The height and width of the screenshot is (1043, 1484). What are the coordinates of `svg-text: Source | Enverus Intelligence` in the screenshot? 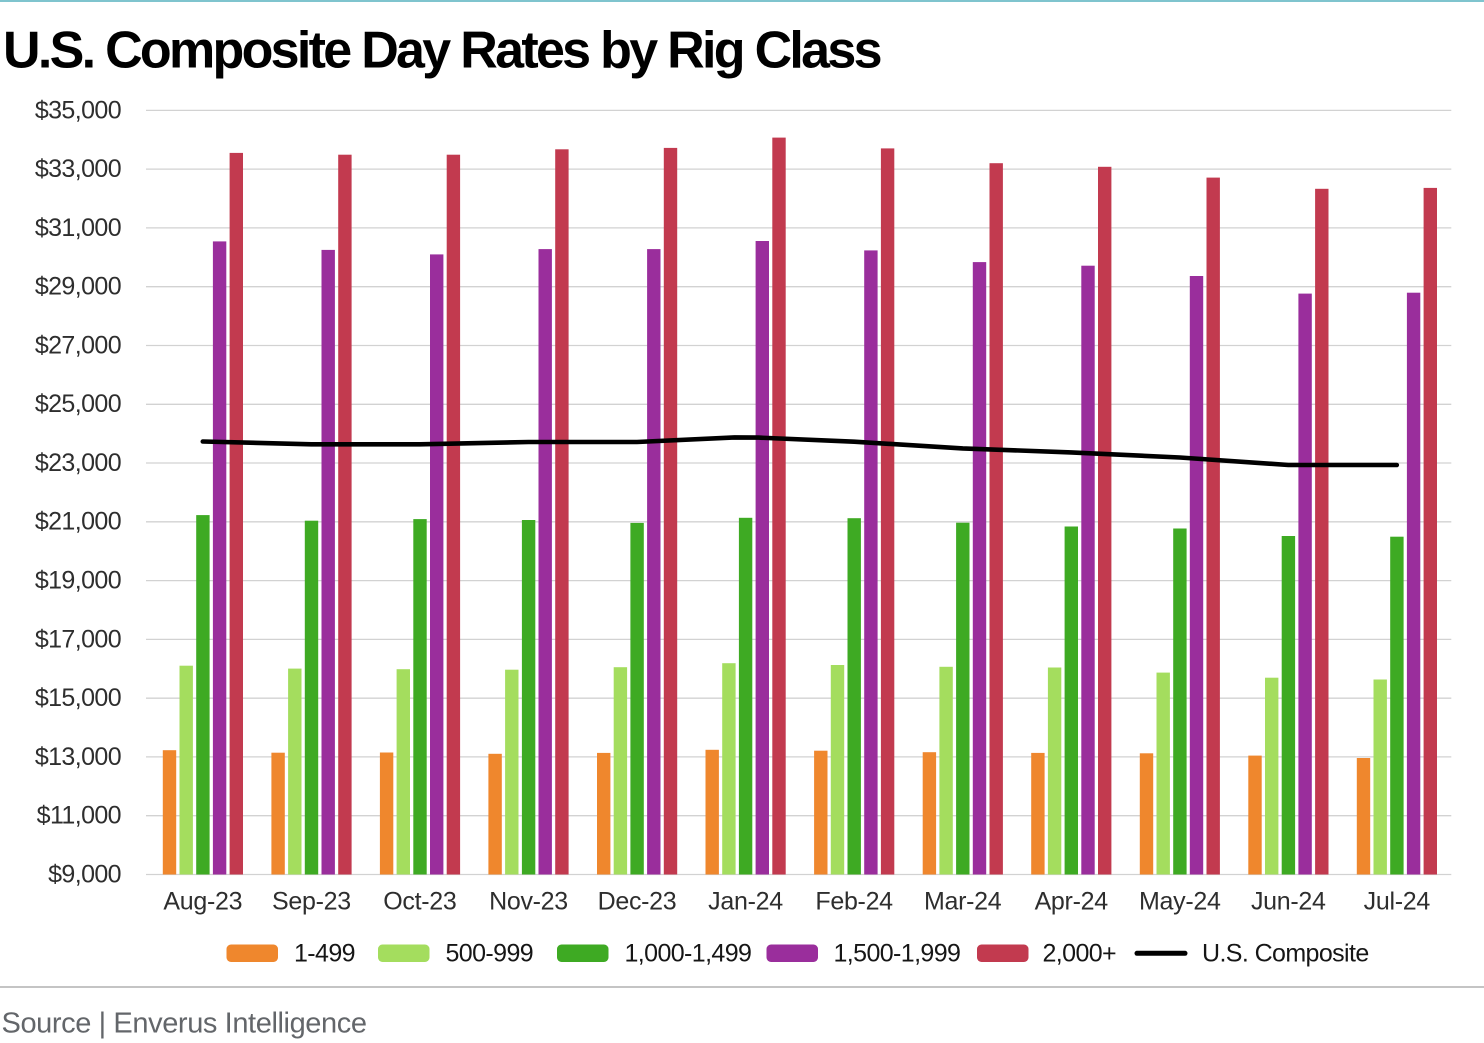 It's located at (184, 1024).